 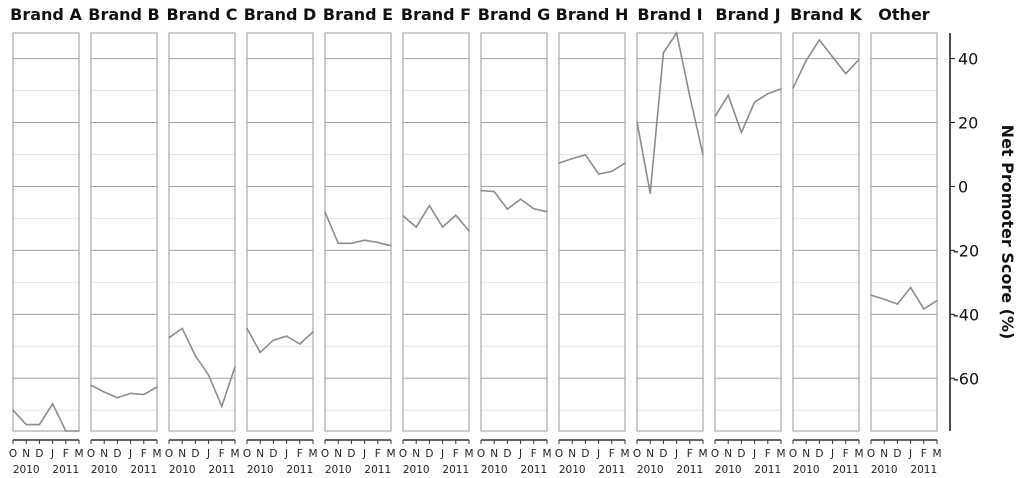 I want to click on panel-brand-j: Brand J O N D J F M 2010 2011, so click(x=748, y=240).